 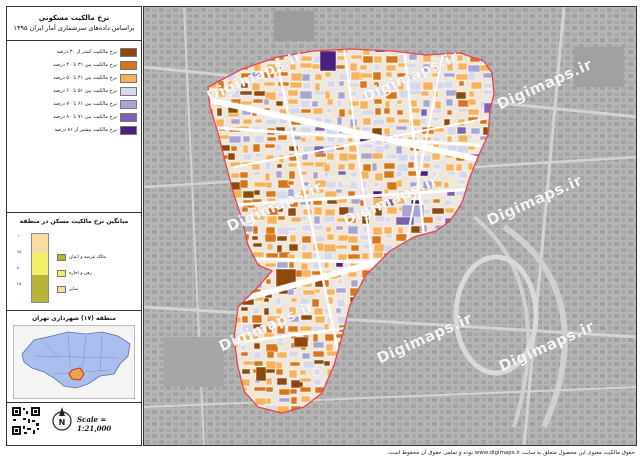 I want to click on legend-class-label: نرخ مالکیت بین ۵۱ تا ۶۰ درصد, so click(x=85, y=91).